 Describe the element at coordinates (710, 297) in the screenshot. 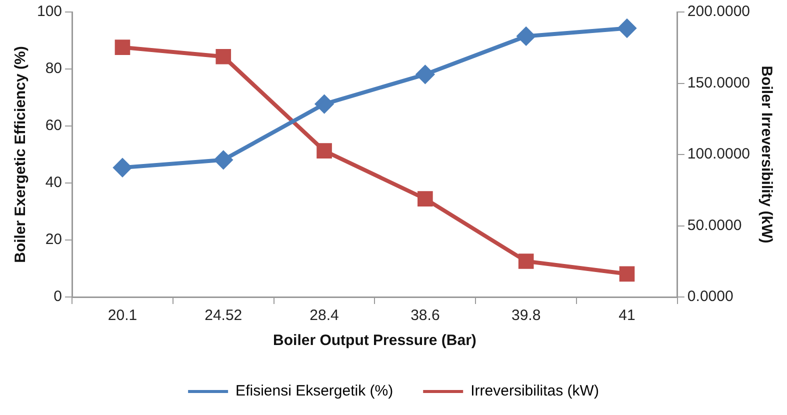

I see `y2-tick-label: 0.0000` at that location.